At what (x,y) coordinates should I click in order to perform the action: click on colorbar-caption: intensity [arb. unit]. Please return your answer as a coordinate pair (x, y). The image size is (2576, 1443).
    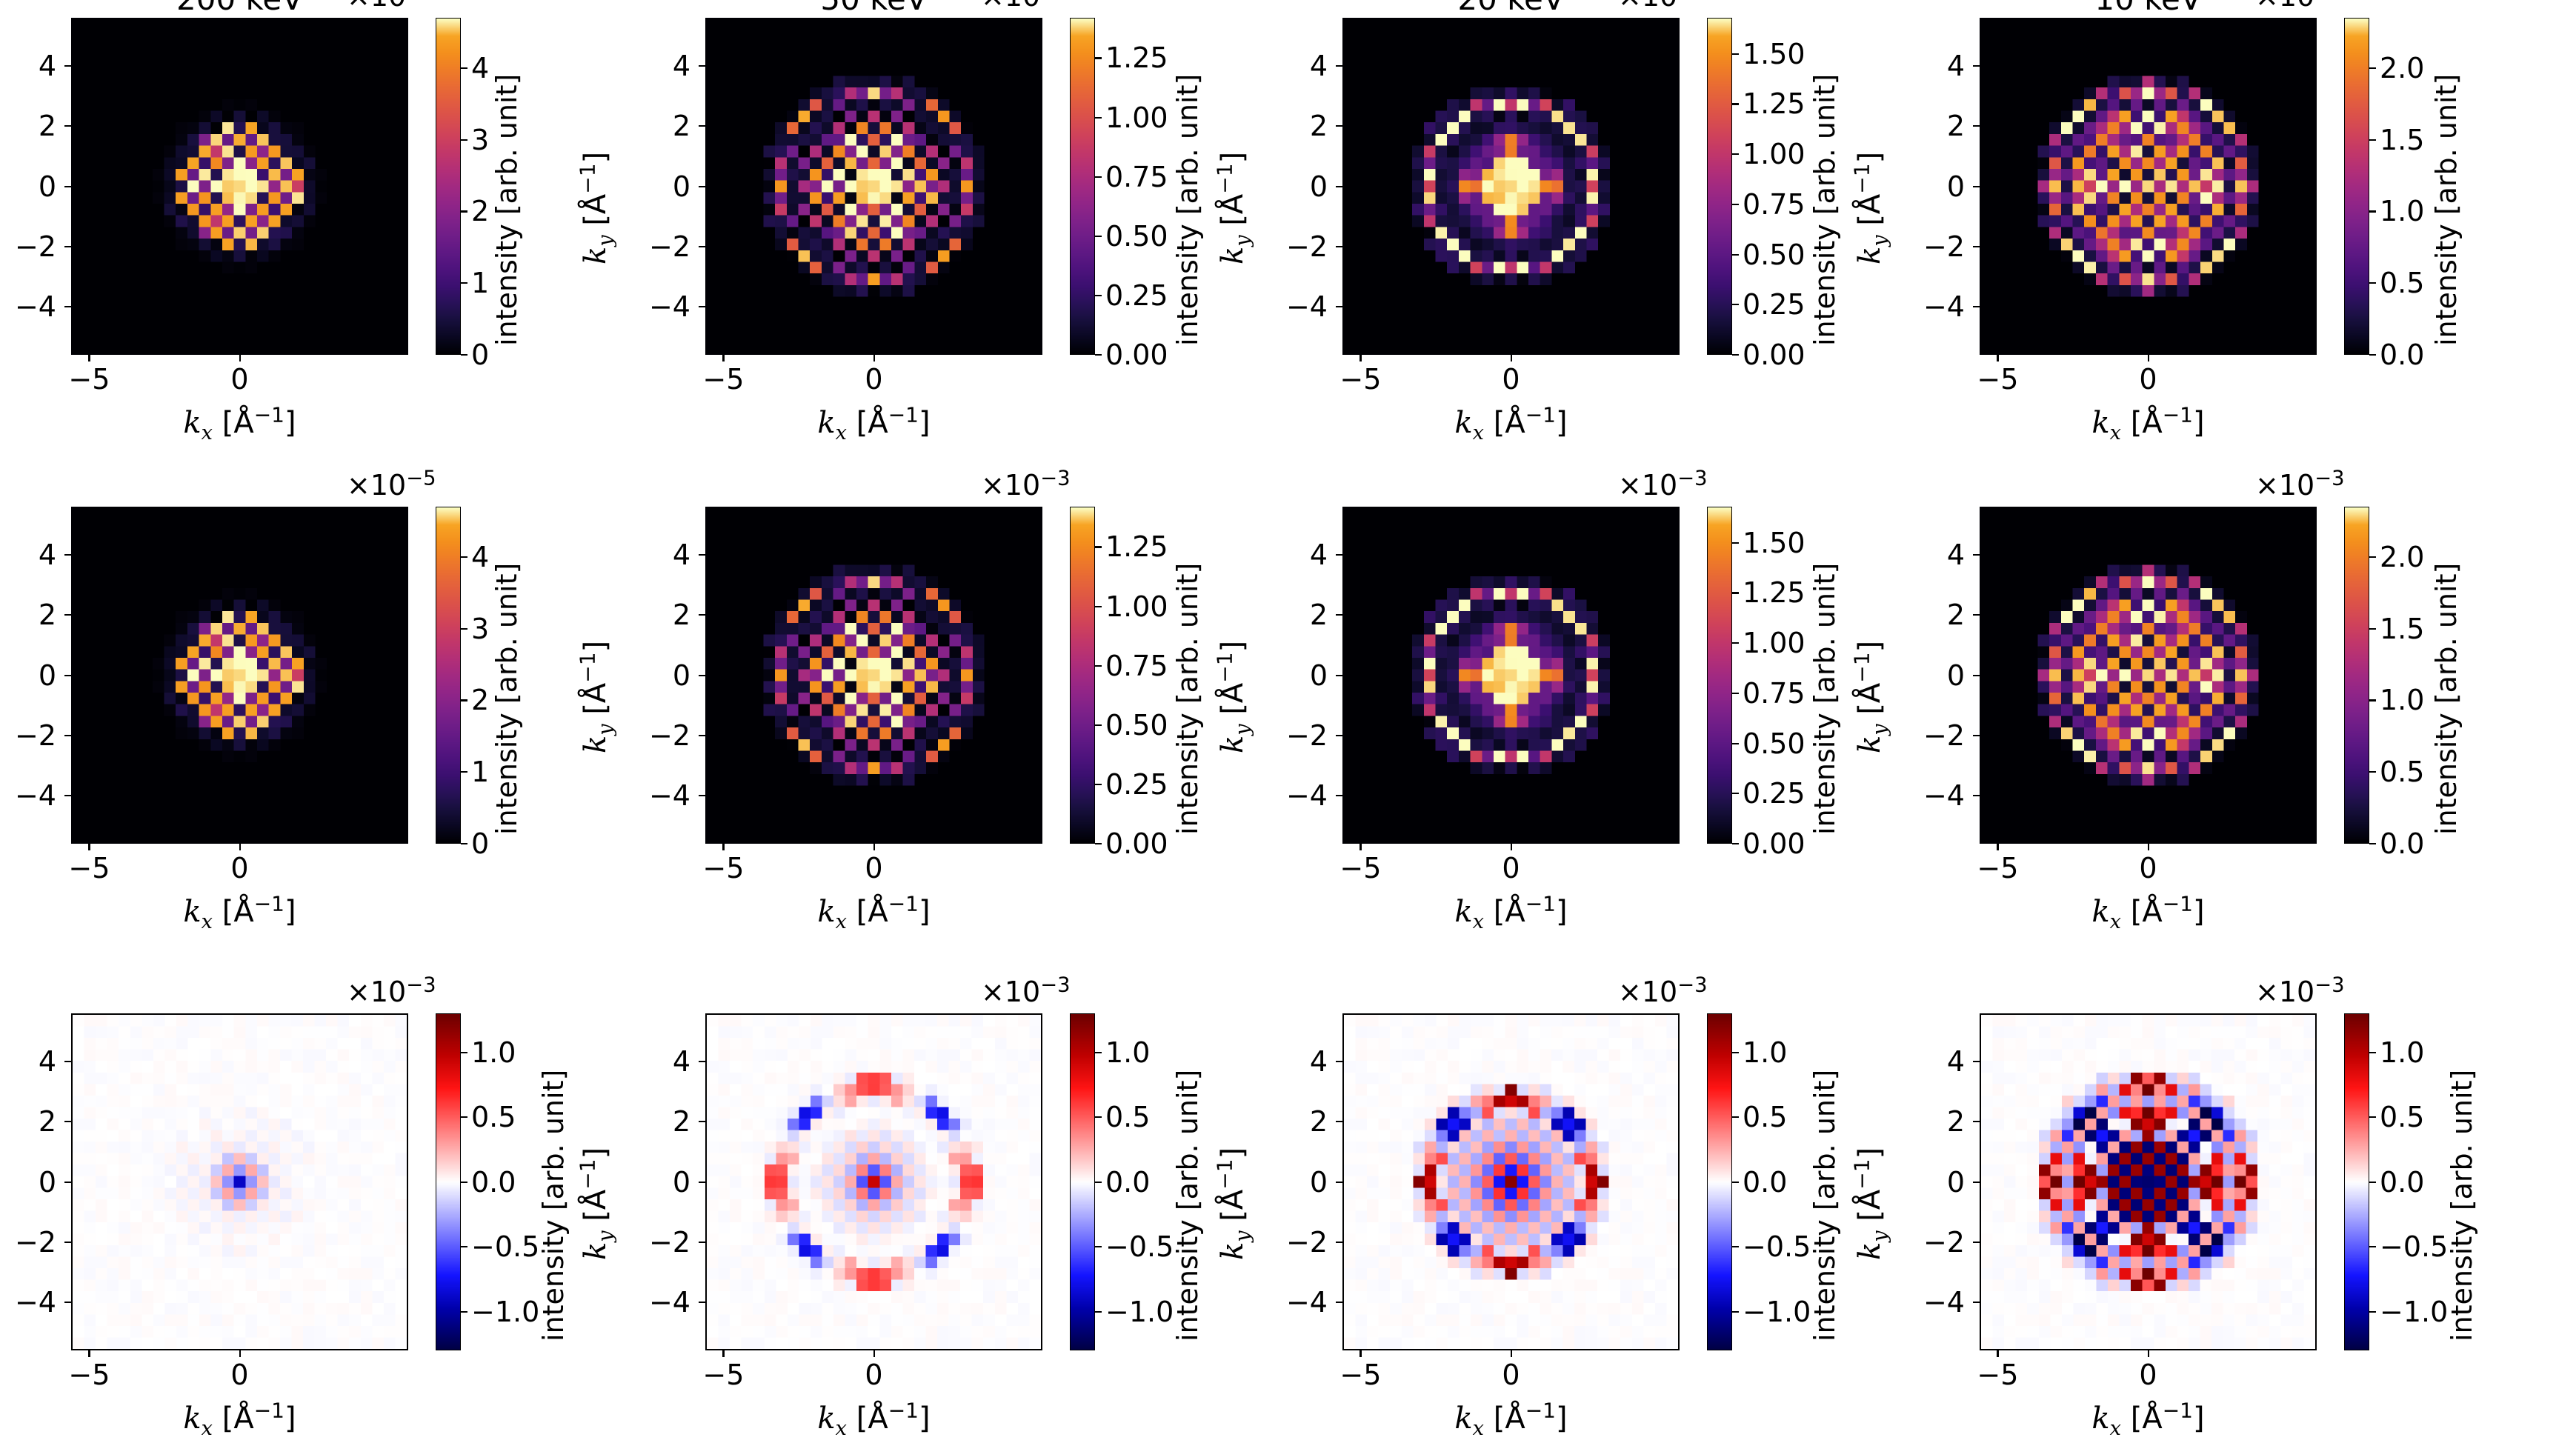
    Looking at the image, I should click on (1187, 698).